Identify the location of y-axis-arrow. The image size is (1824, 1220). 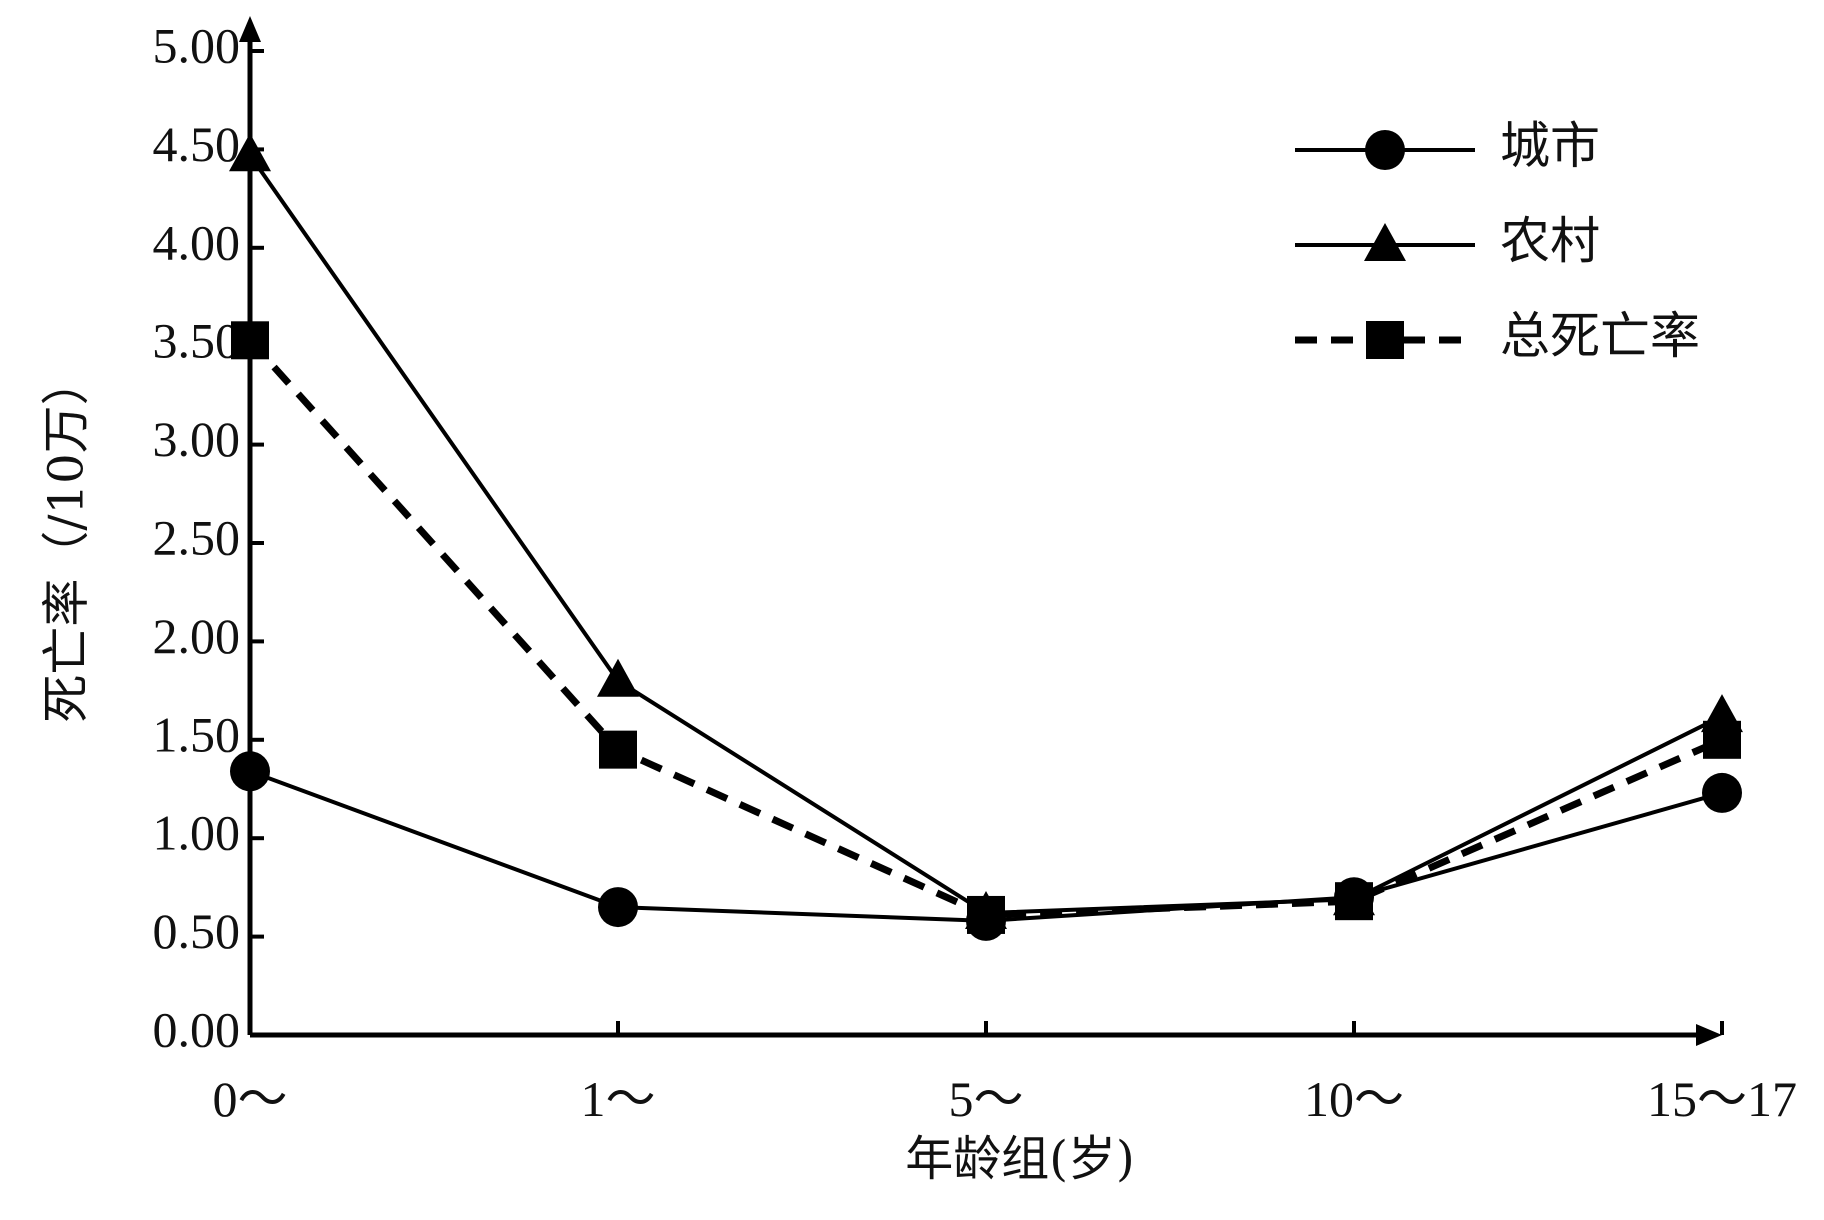
(250, 29).